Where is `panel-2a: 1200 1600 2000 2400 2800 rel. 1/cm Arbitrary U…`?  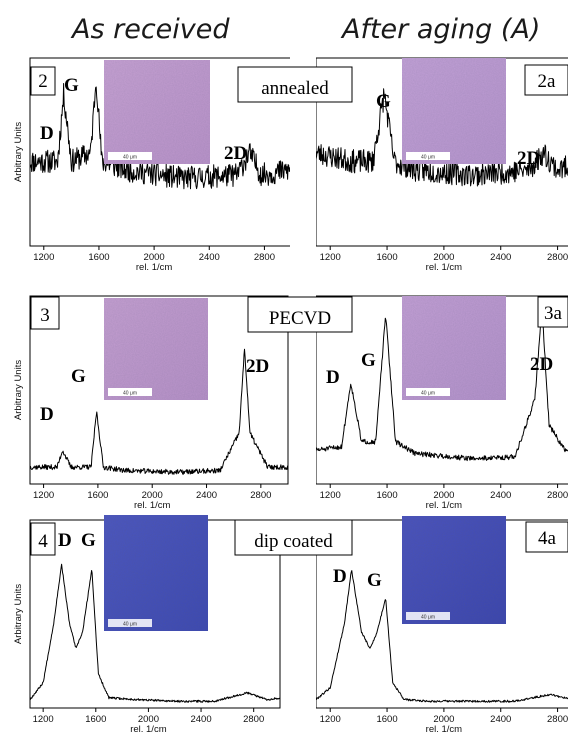
panel-2a: 1200 1600 2000 2400 2800 rel. 1/cm Arbitrary U… is located at coordinates (433, 165).